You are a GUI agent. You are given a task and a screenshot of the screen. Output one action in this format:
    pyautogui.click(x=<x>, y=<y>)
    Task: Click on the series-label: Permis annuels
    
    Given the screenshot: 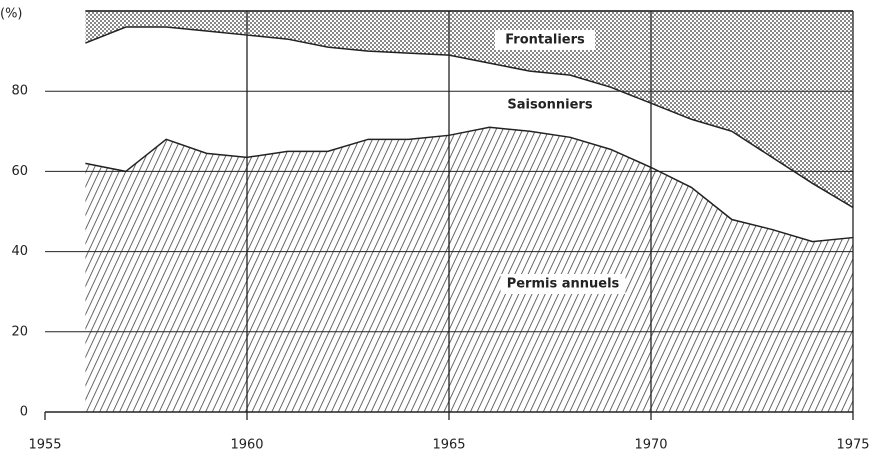 What is the action you would take?
    pyautogui.click(x=563, y=284)
    